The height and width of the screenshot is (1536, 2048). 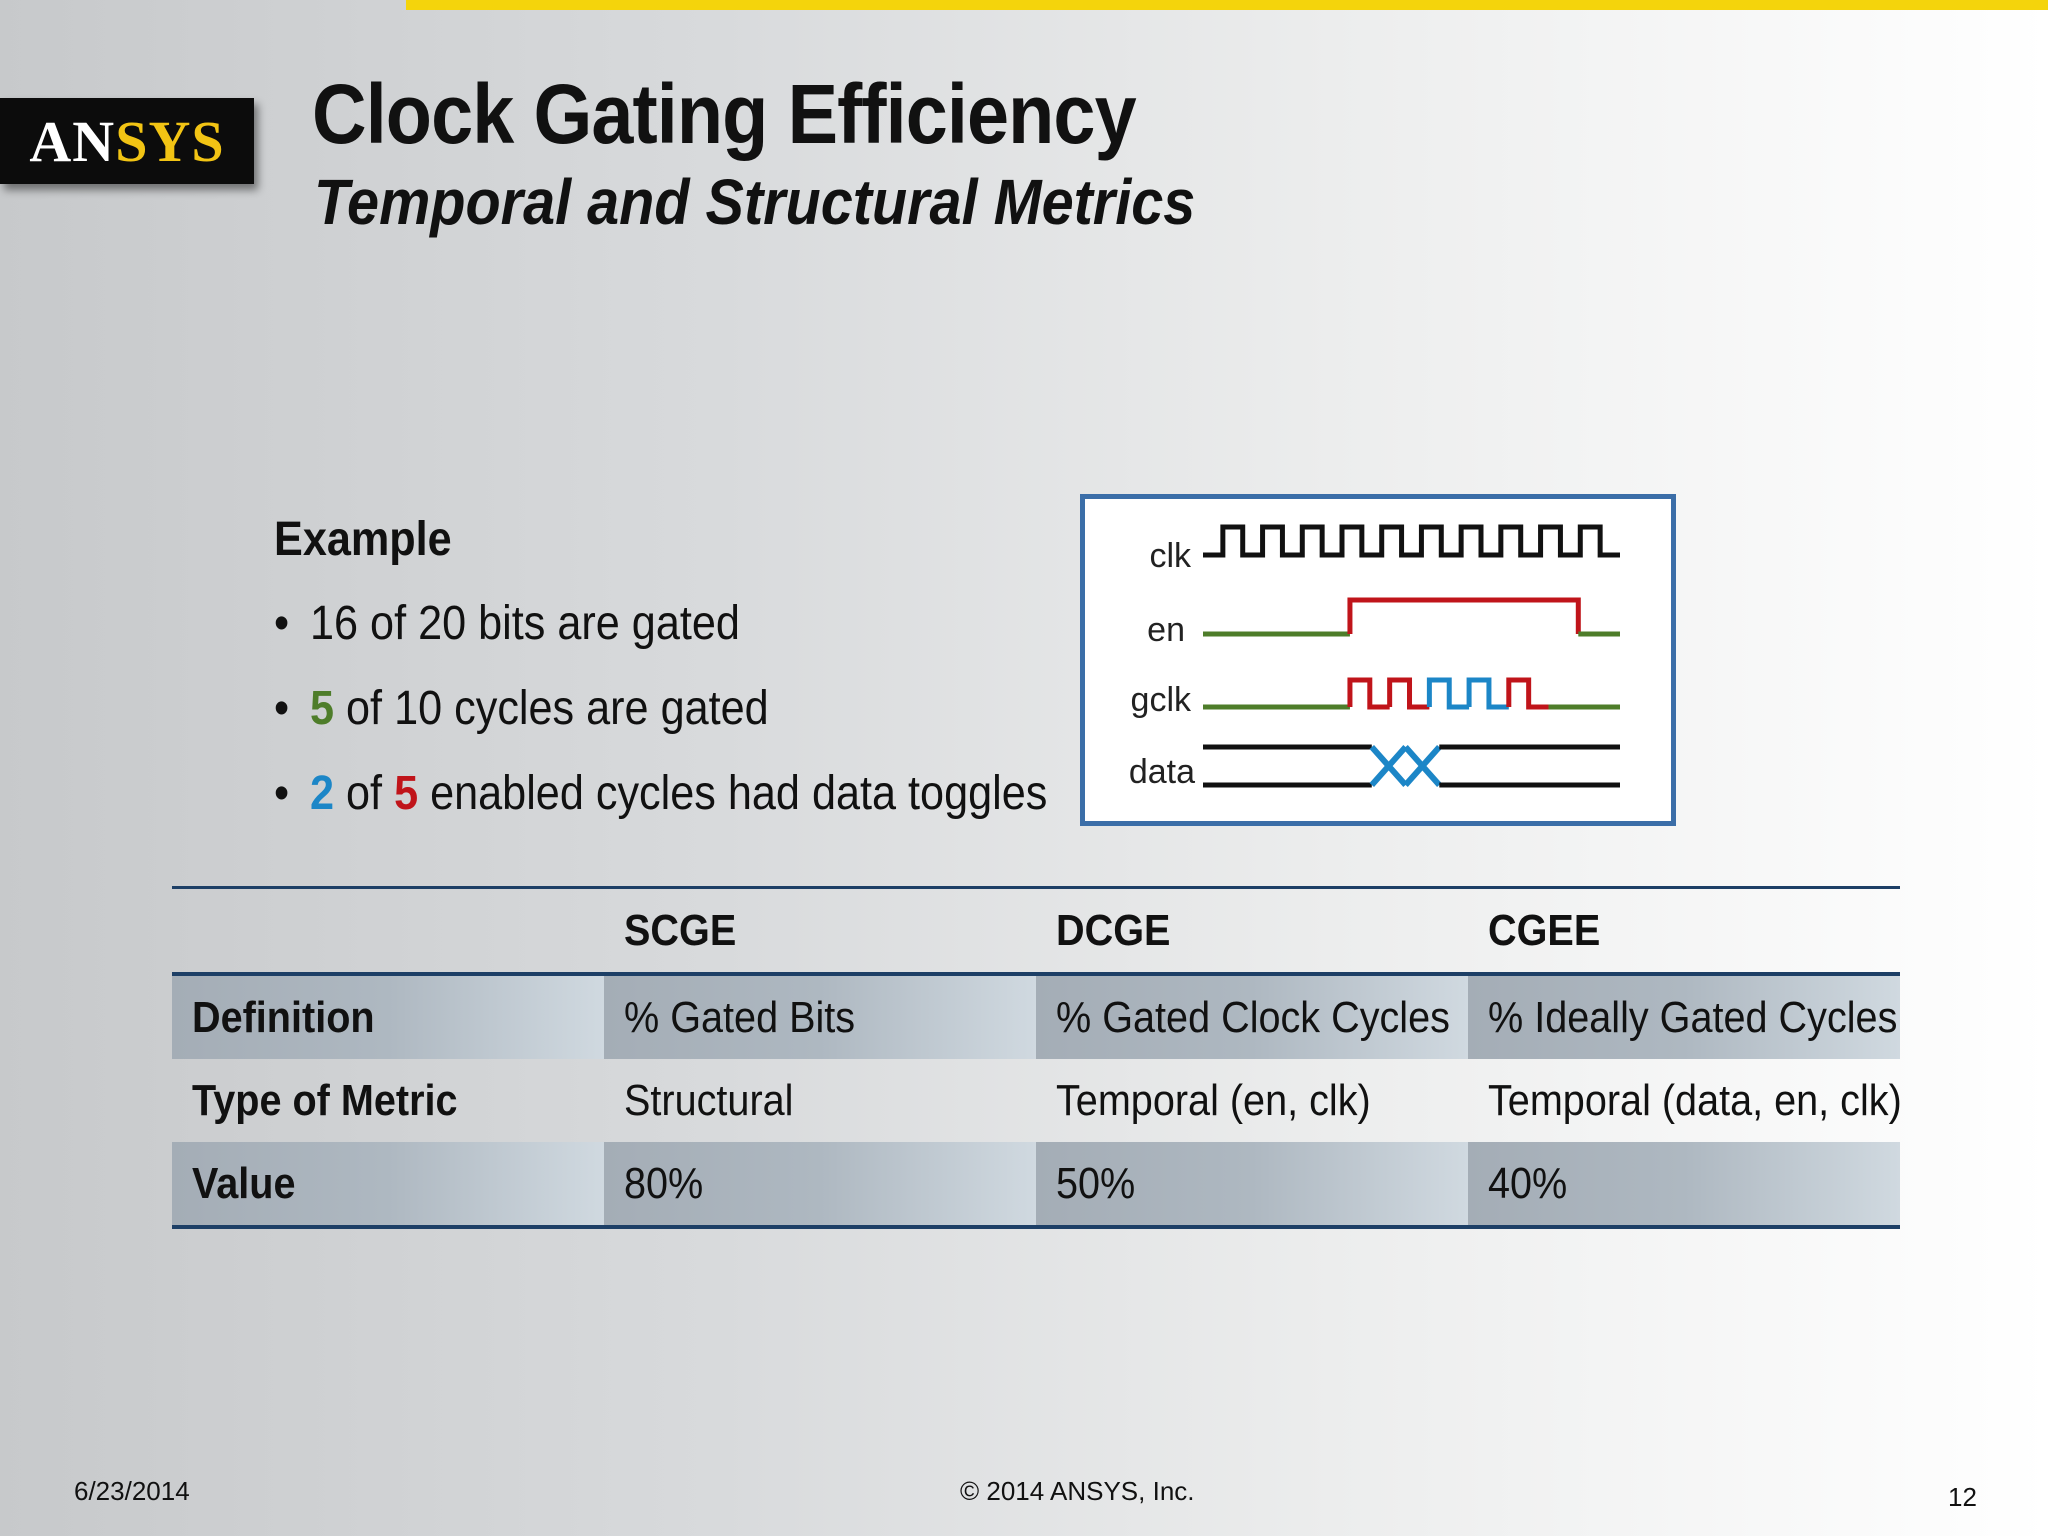 I want to click on example-heading: Example, so click(x=363, y=539).